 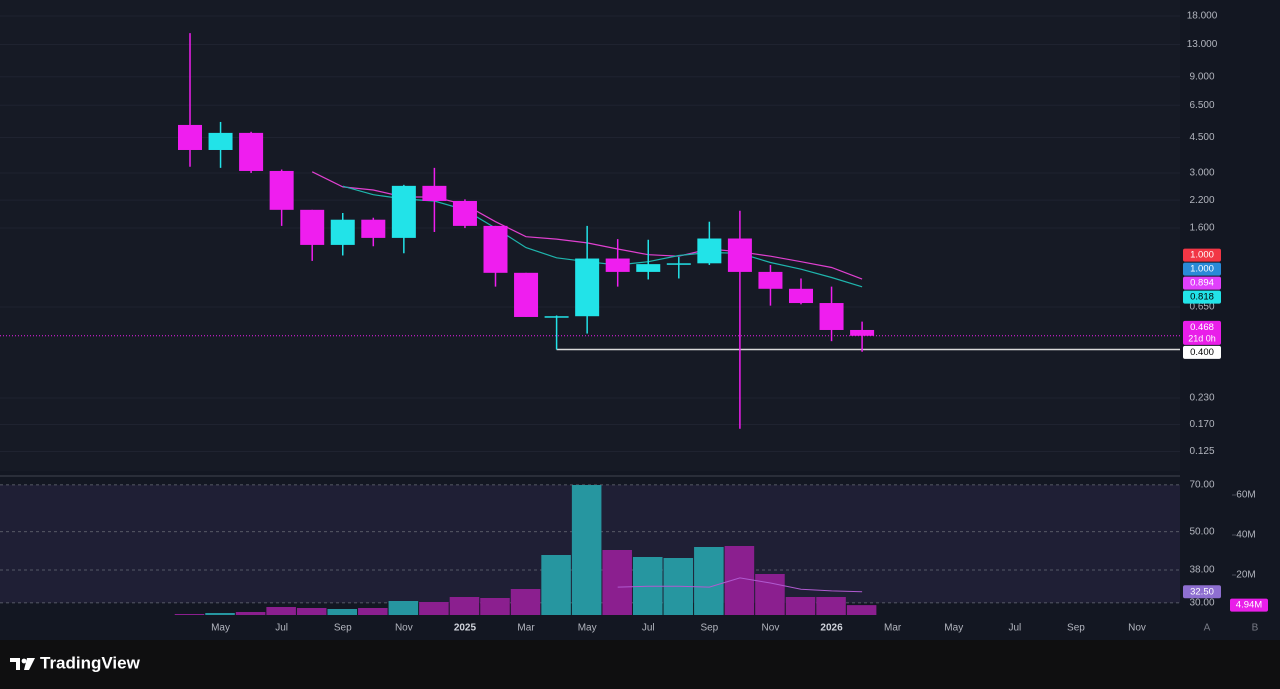 What do you see at coordinates (1201, 570) in the screenshot?
I see `rsi-tick-label: 38.00` at bounding box center [1201, 570].